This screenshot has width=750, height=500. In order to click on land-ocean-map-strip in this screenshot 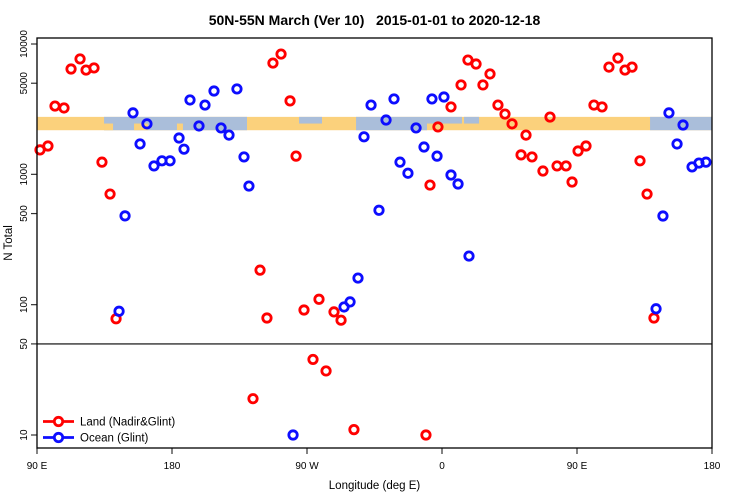, I will do `click(374, 123)`.